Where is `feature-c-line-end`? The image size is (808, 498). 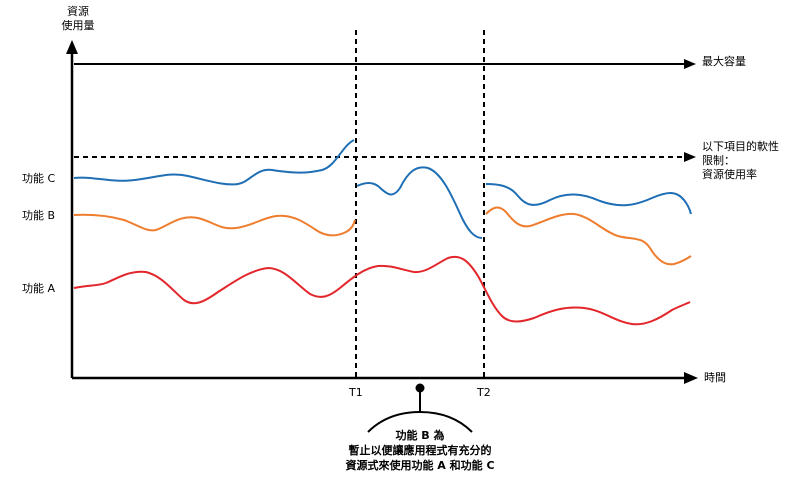 feature-c-line-end is located at coordinates (588, 199).